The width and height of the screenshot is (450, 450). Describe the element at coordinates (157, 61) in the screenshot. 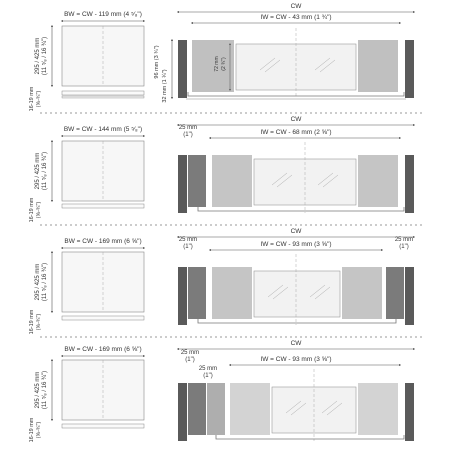

I see `vertical-dimension-label: 96 mm (3 ¾")` at that location.